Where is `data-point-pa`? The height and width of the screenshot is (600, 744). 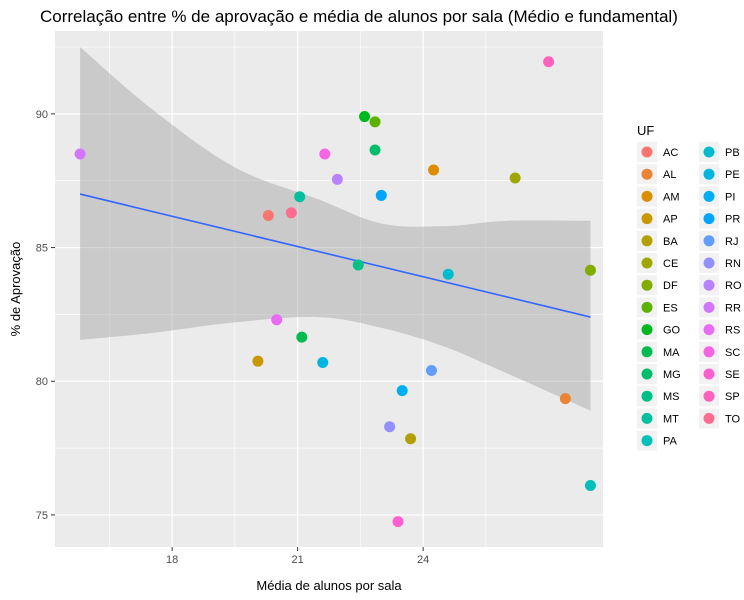 data-point-pa is located at coordinates (590, 486).